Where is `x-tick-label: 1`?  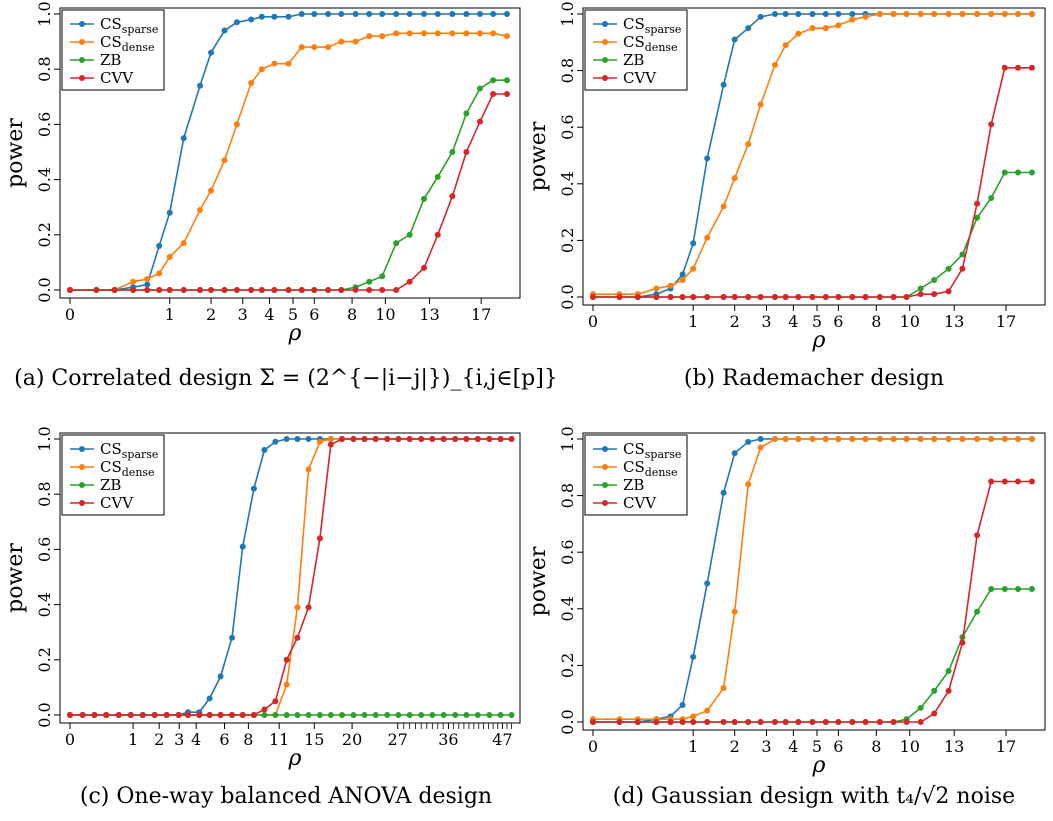
x-tick-label: 1 is located at coordinates (170, 314).